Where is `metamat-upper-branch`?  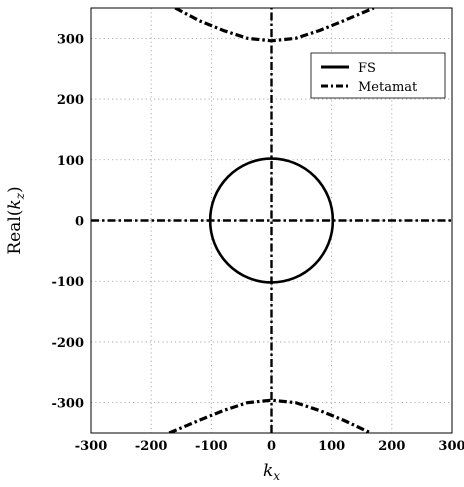
metamat-upper-branch is located at coordinates (274, 25).